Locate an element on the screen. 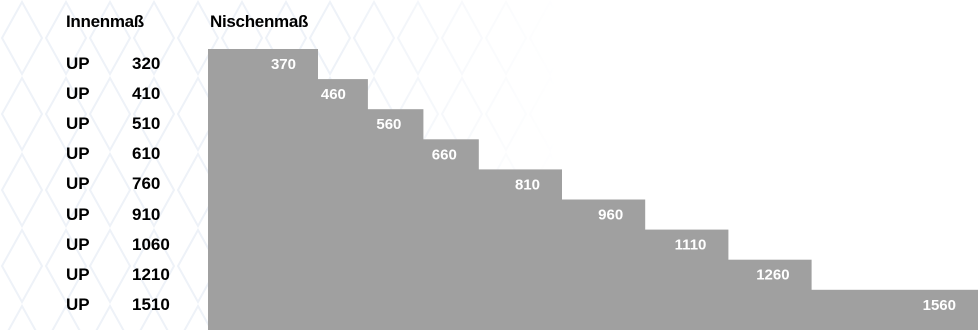  table-row: UP 910 is located at coordinates (100, 215).